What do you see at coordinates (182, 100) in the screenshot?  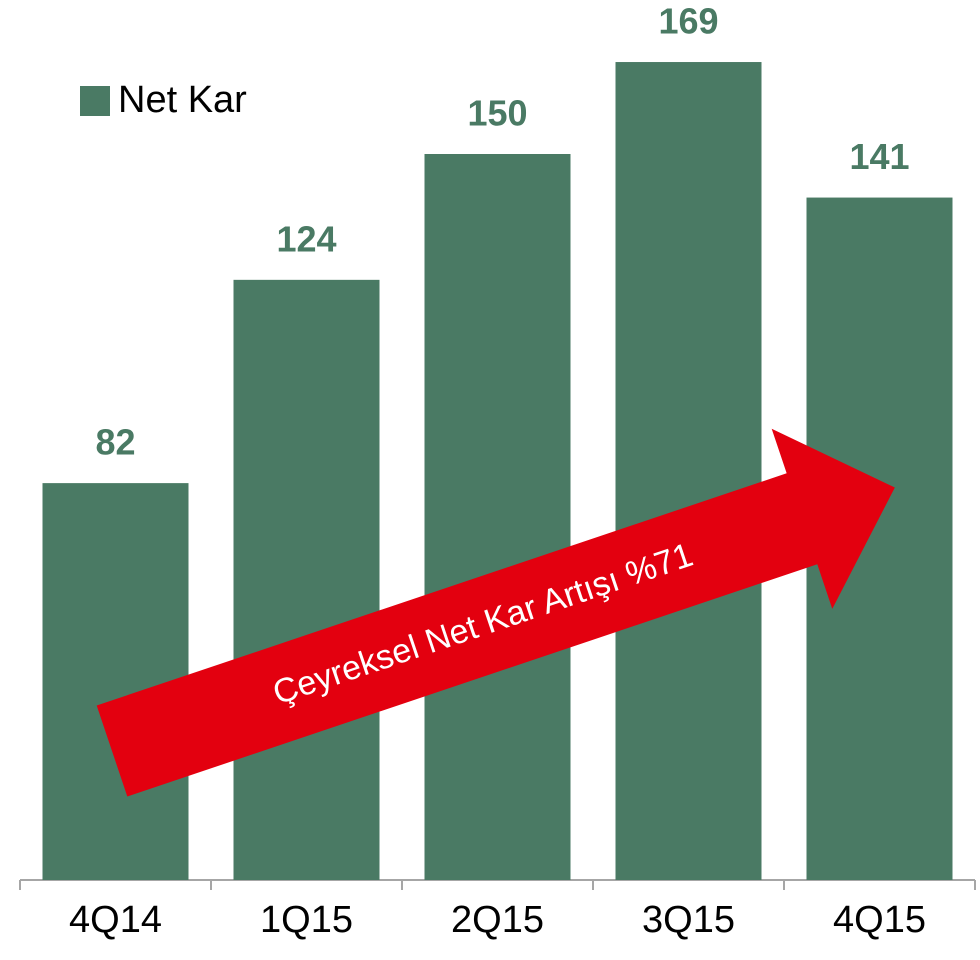 I see `legend-label: Net Kar` at bounding box center [182, 100].